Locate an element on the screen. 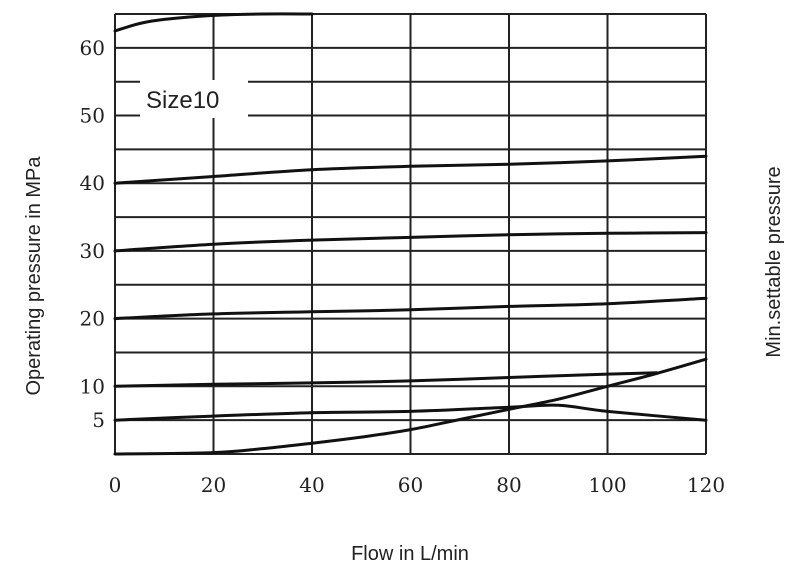  x-tick-labels: 0 20 40 60 80 100 120 is located at coordinates (417, 485).